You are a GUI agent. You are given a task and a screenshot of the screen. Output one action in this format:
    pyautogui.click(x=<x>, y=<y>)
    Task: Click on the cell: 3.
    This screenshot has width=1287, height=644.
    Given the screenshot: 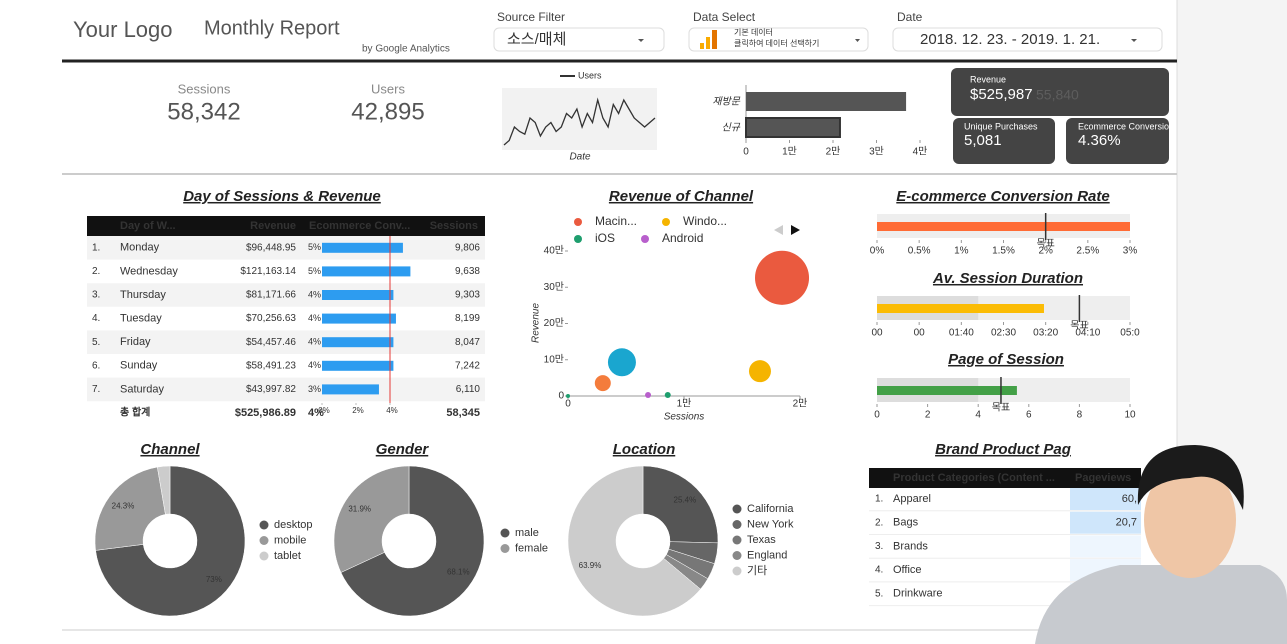 What is the action you would take?
    pyautogui.click(x=879, y=546)
    